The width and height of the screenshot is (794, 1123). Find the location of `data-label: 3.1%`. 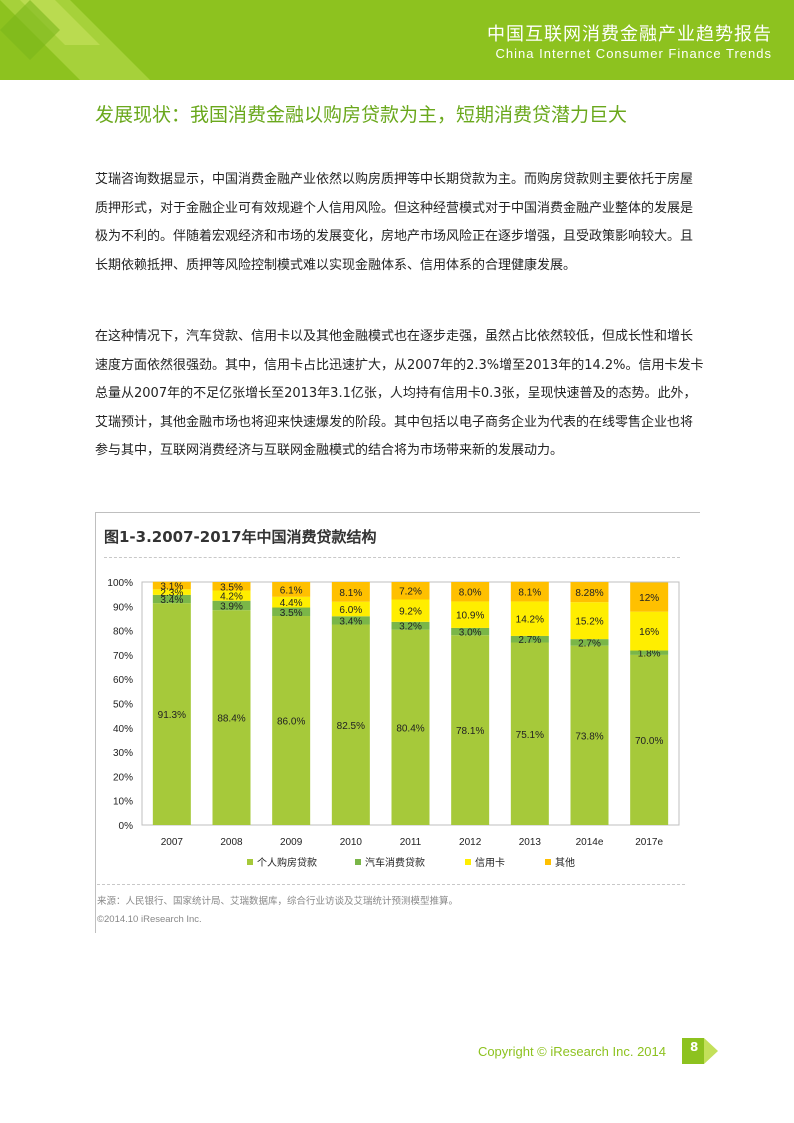

data-label: 3.1% is located at coordinates (171, 587).